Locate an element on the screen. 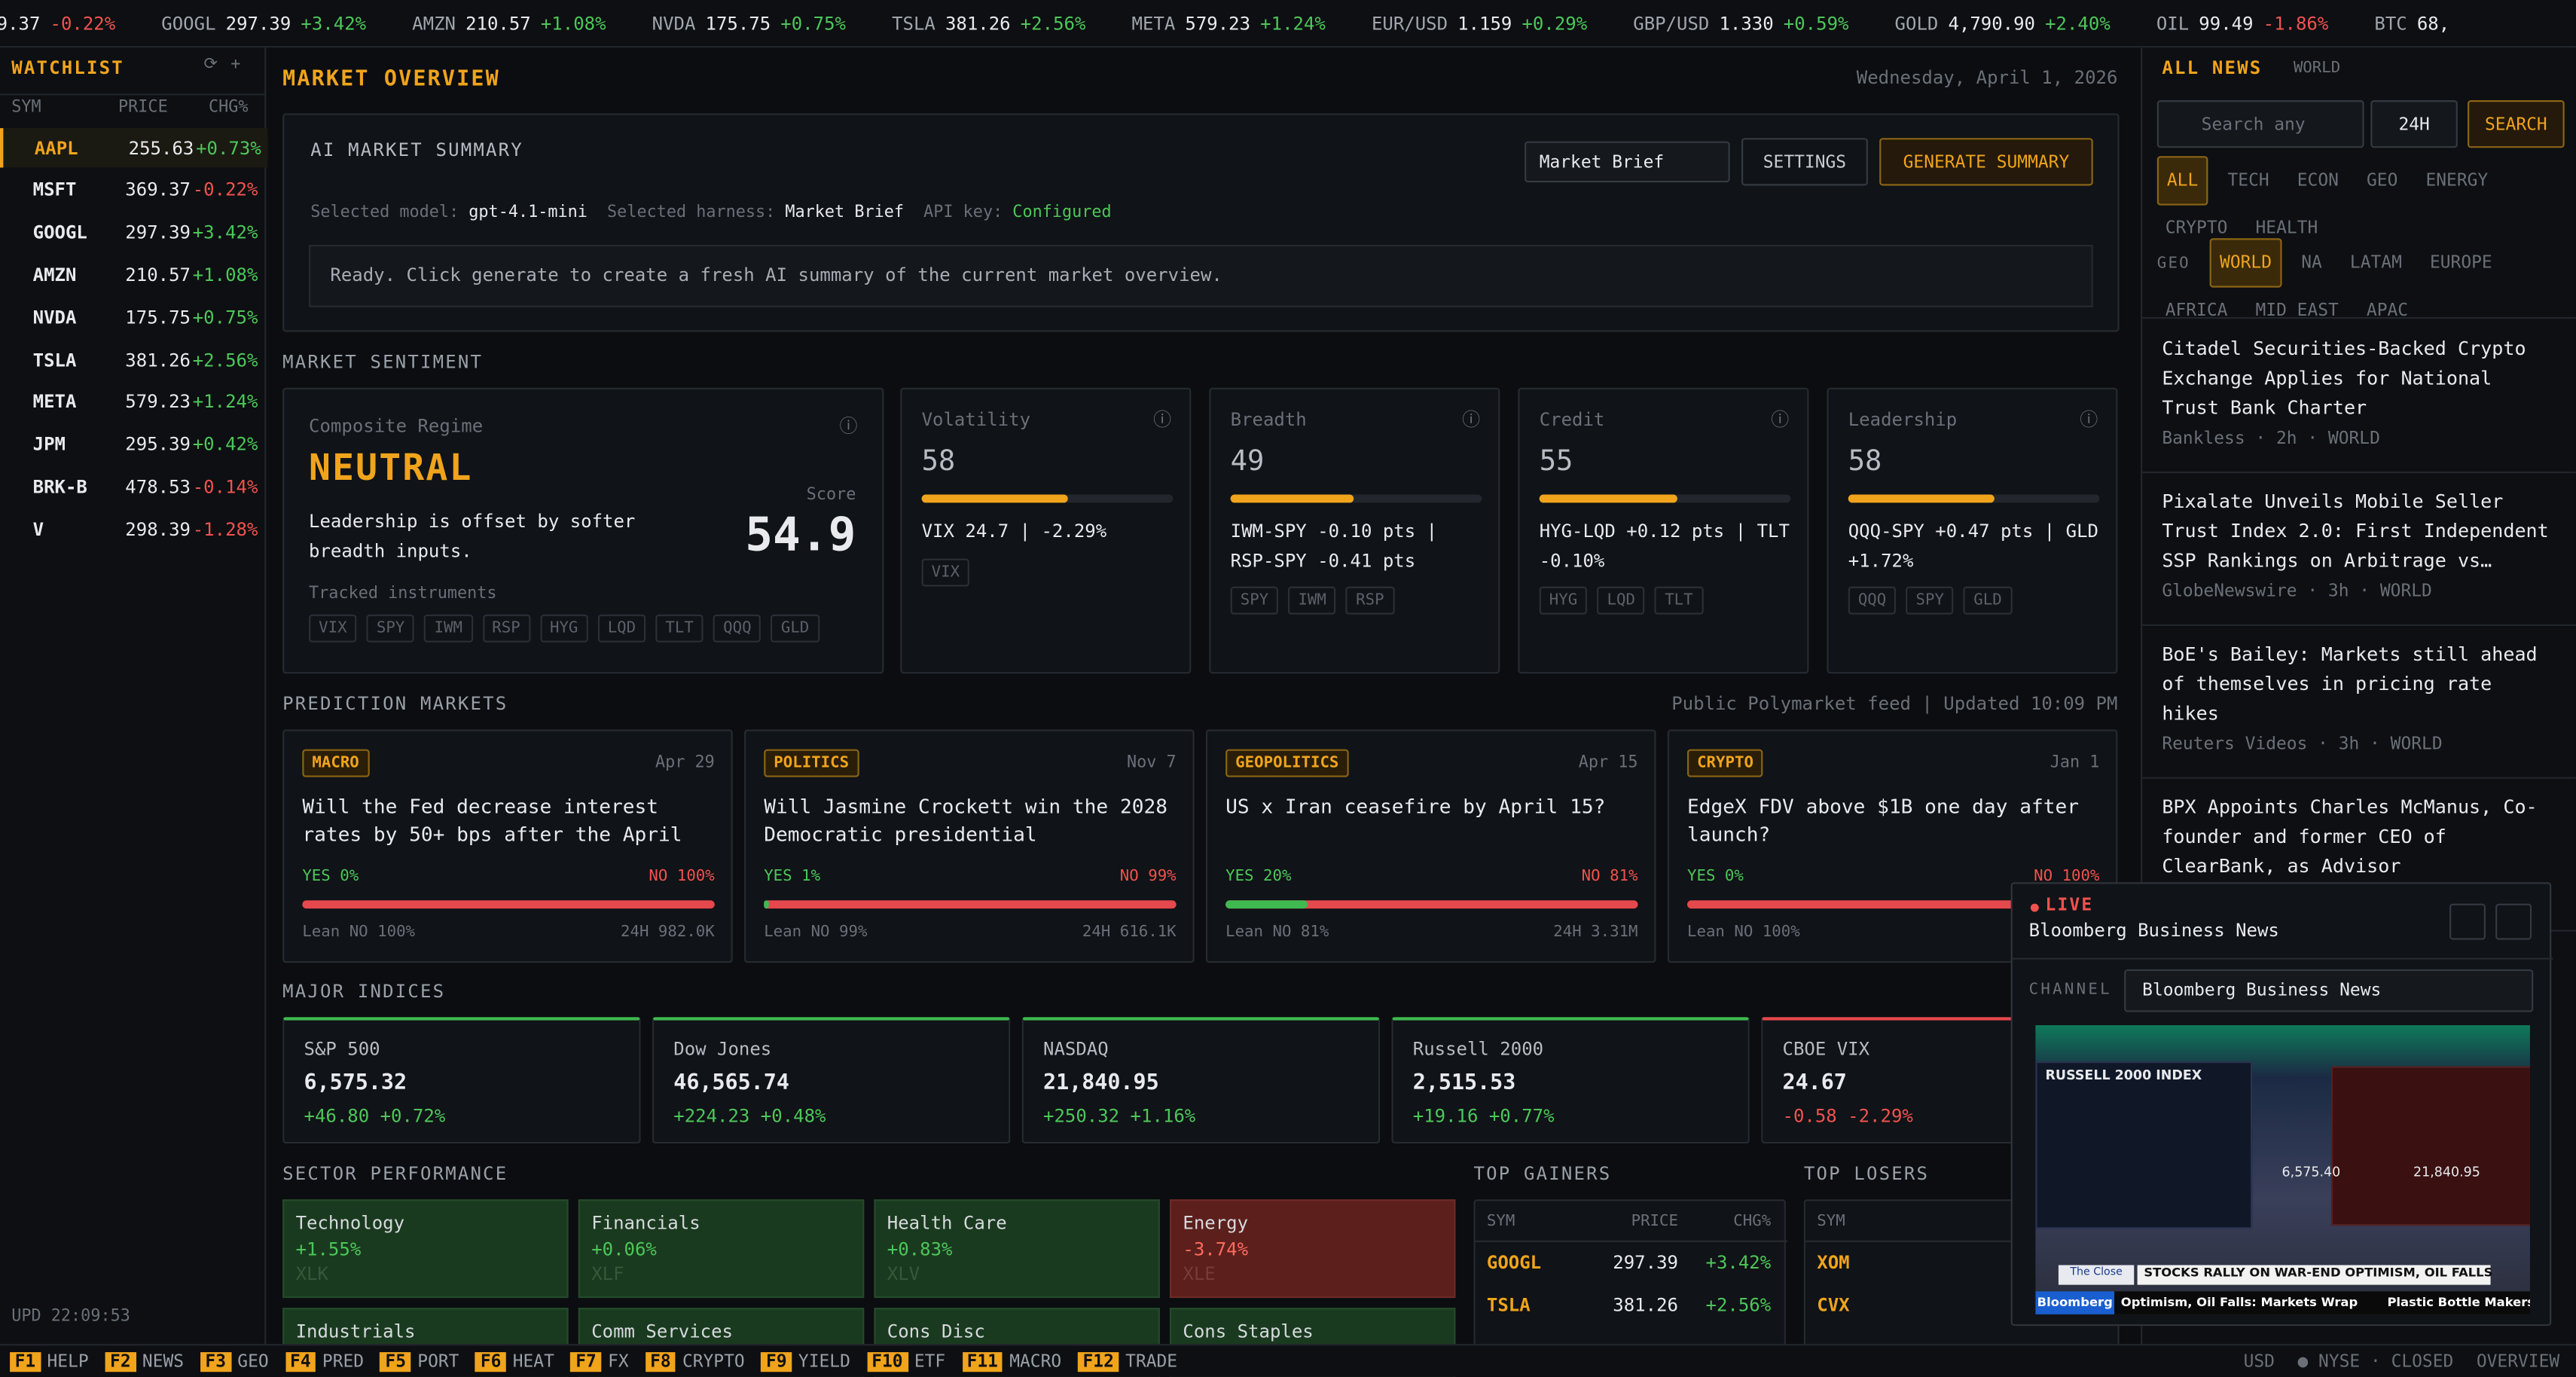  ticker-item: EUR/USD 1.159 +0.29% is located at coordinates (1480, 22).